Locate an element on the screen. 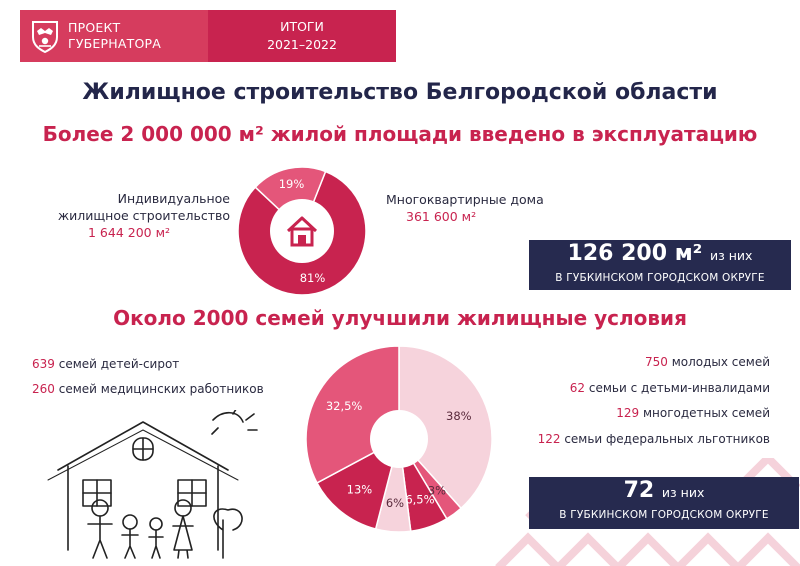 The image size is (800, 566). individual-housing-label: 81% is located at coordinates (313, 278).